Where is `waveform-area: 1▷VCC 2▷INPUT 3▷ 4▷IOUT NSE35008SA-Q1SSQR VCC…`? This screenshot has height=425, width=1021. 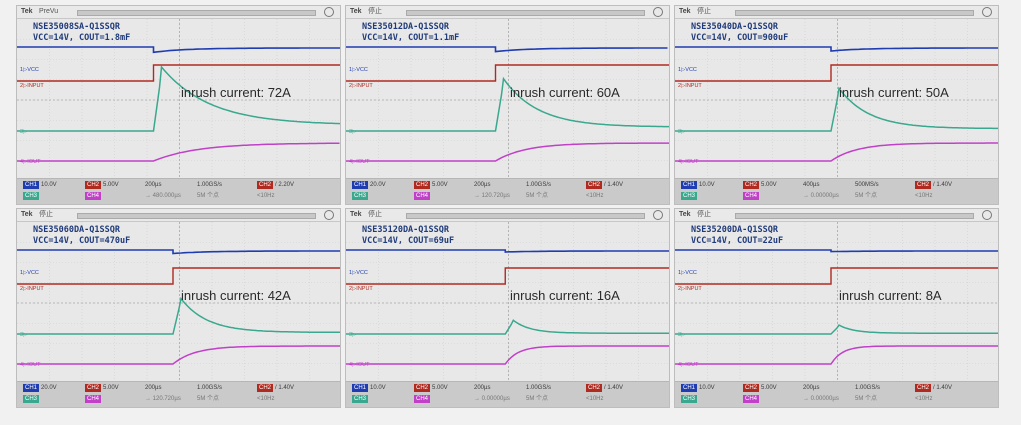
waveform-area: 1▷VCC 2▷INPUT 3▷ 4▷IOUT NSE35008SA-Q1SSQR VCC… is located at coordinates (178, 100).